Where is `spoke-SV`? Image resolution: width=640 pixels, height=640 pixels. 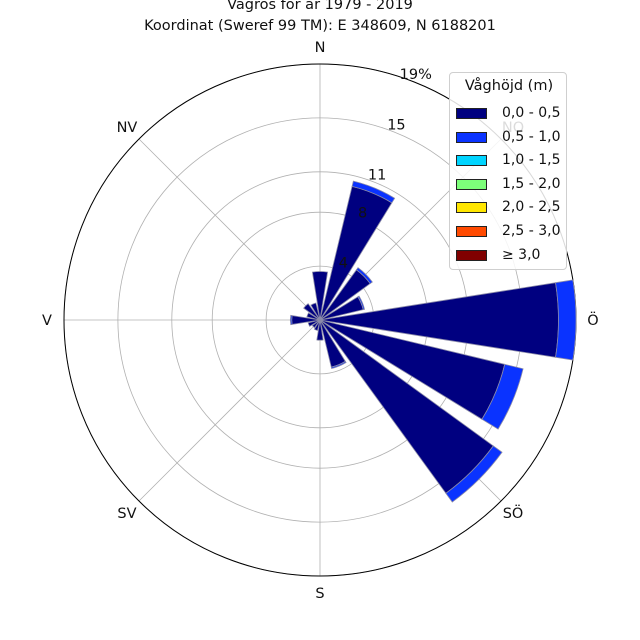
spoke-SV is located at coordinates (229, 410).